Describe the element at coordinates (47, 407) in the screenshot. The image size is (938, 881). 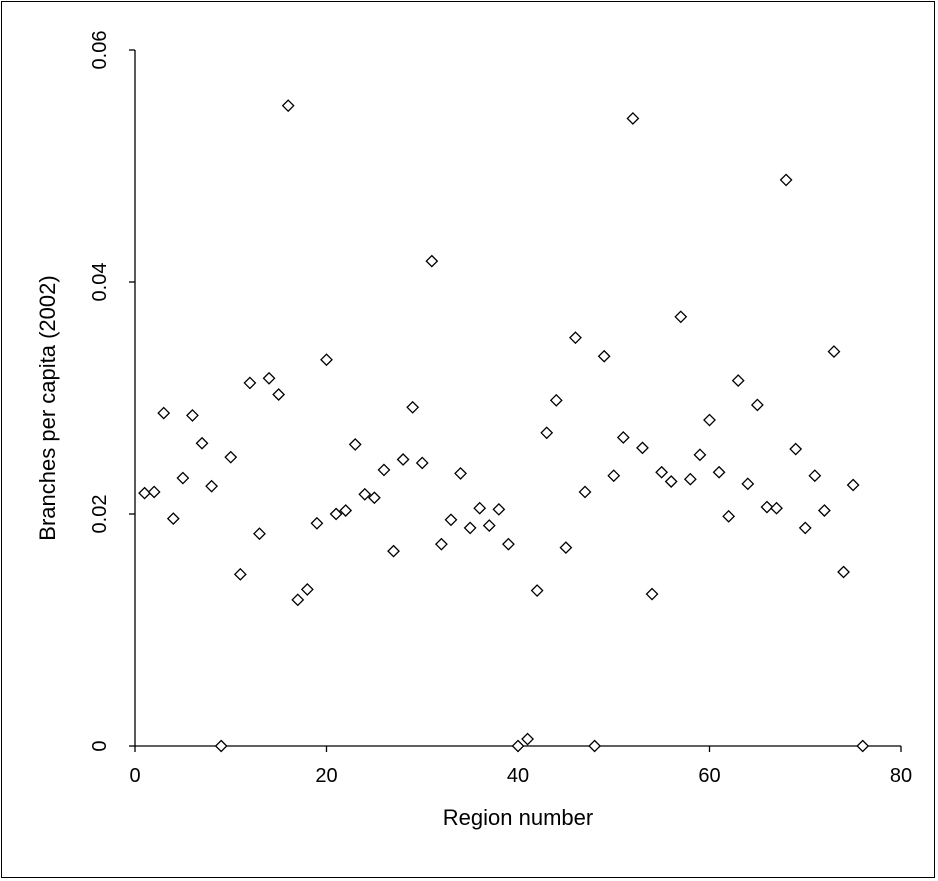
I see `y-axis-title: Branches per capita (2002)` at that location.